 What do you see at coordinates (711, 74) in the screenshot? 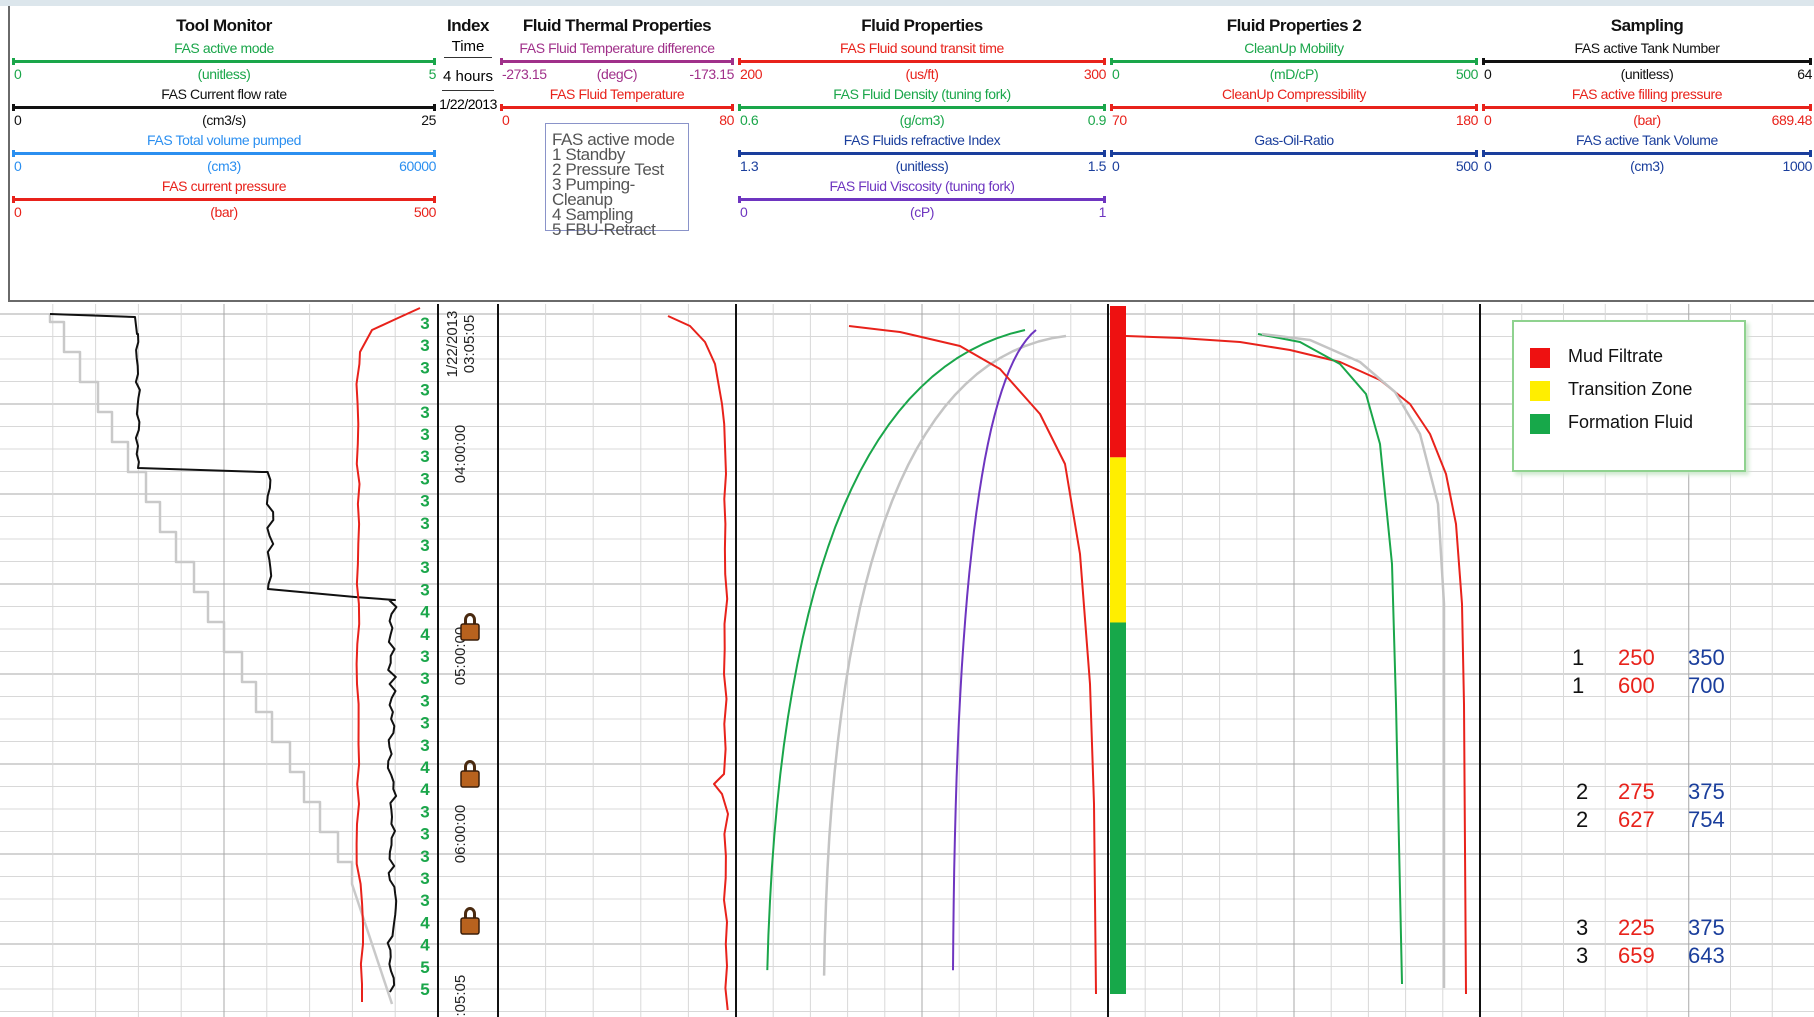
I see `scale-max: -173.15` at bounding box center [711, 74].